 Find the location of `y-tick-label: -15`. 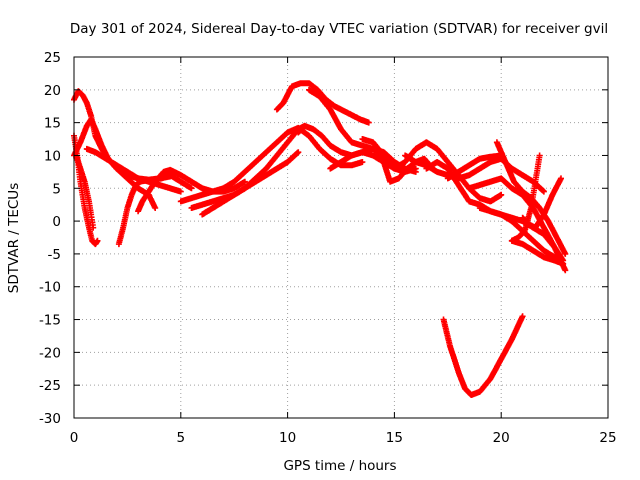

y-tick-label: -15 is located at coordinates (50, 321).